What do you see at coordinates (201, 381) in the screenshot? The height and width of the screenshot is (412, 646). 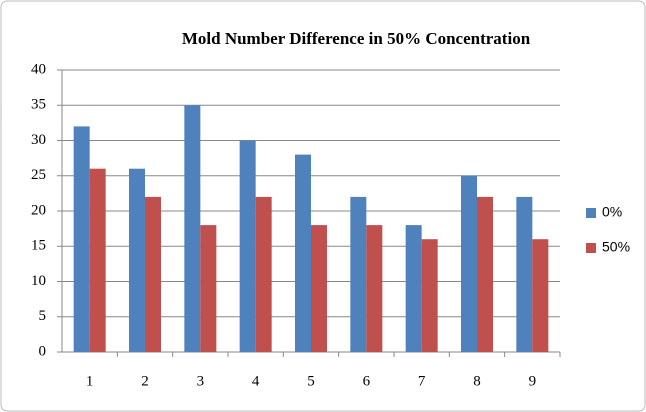 I see `x-tick-label: 3` at bounding box center [201, 381].